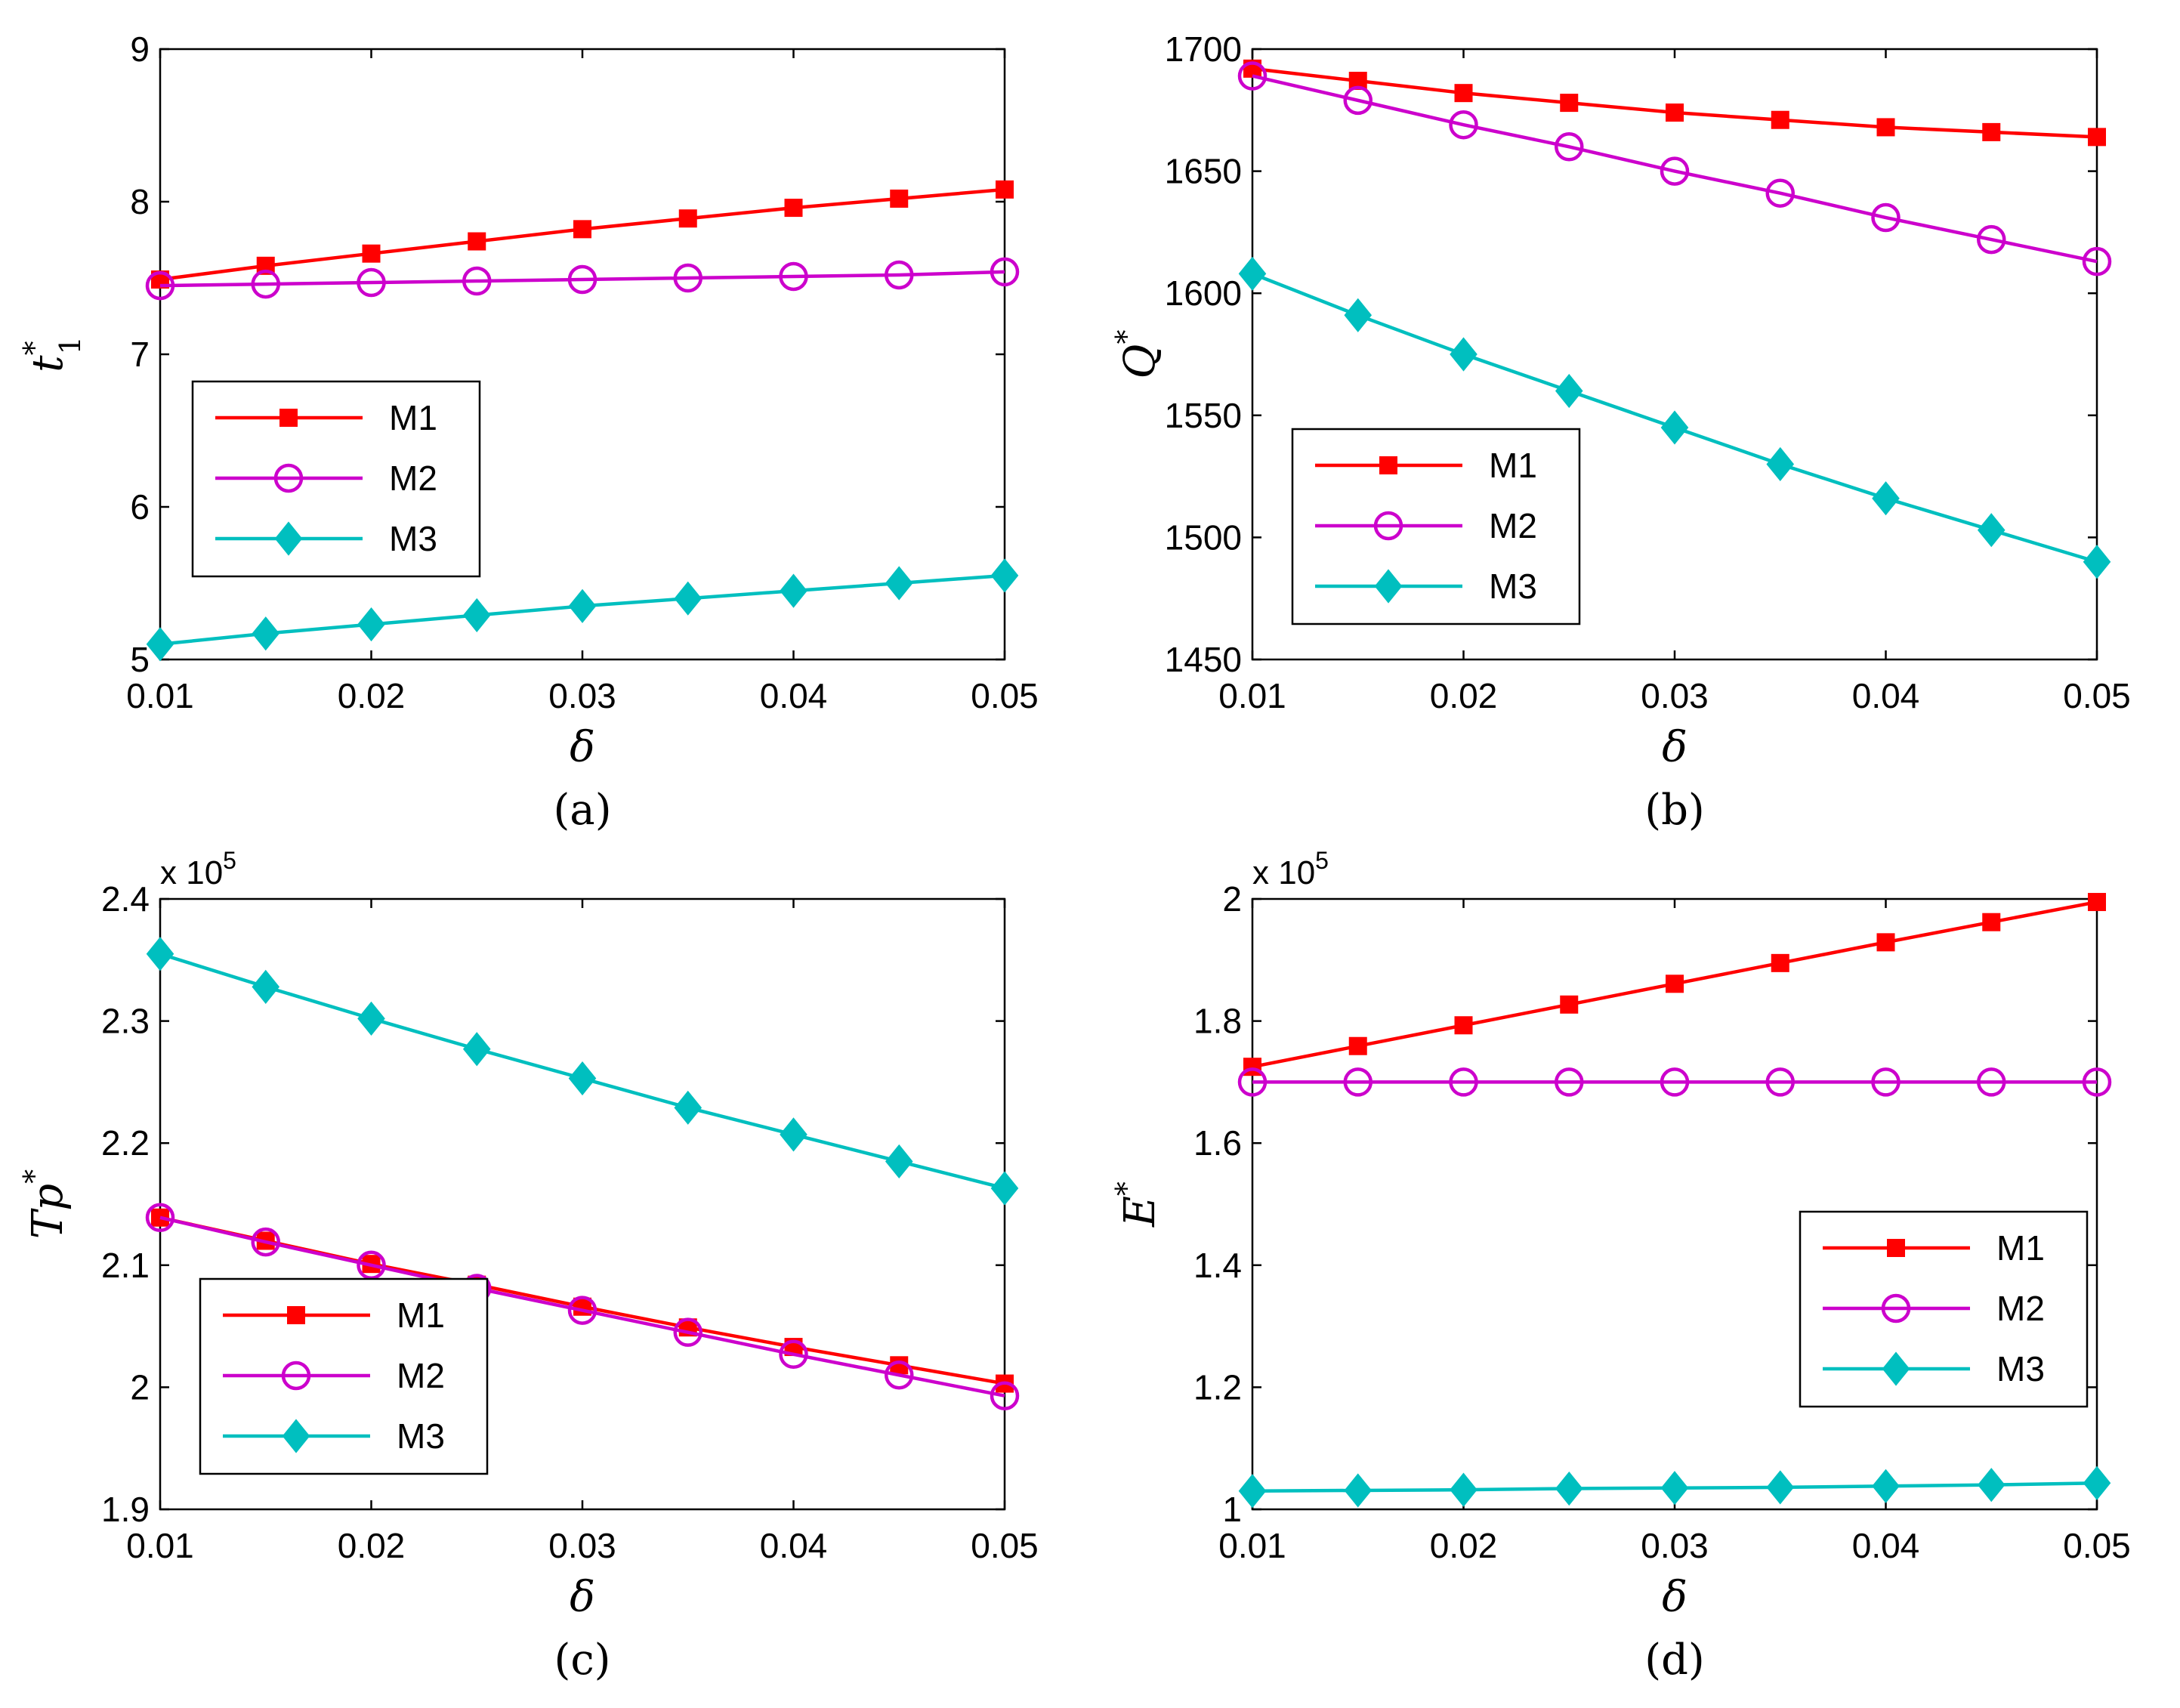 The image size is (2180, 1708). What do you see at coordinates (1203, 415) in the screenshot?
I see `y-tick-label: 1550` at bounding box center [1203, 415].